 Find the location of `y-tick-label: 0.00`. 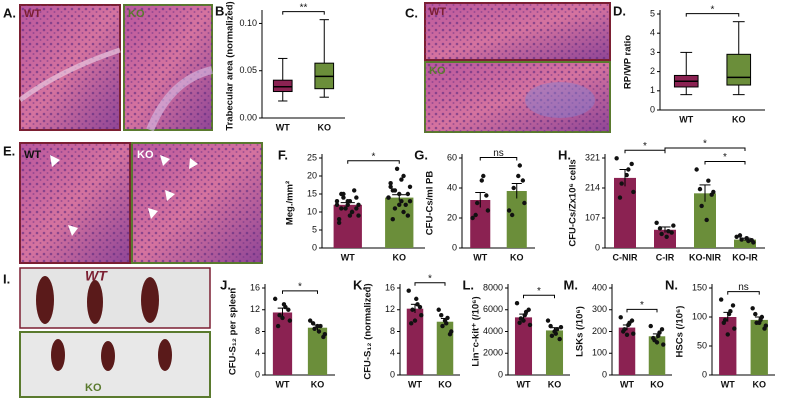

y-tick-label: 0.00 is located at coordinates (248, 117).